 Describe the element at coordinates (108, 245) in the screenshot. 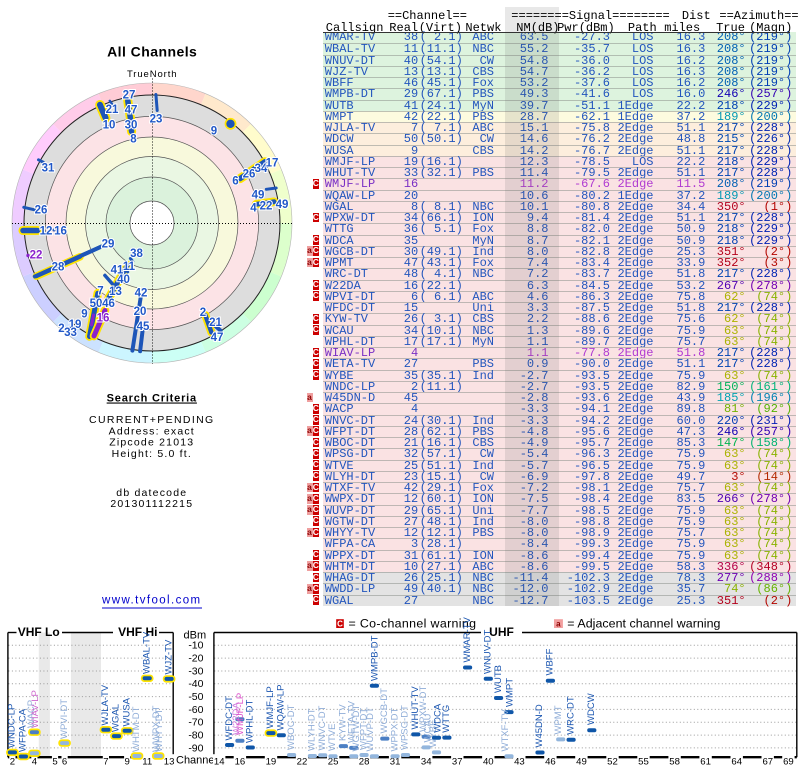

I see `svg-text: 29` at that location.